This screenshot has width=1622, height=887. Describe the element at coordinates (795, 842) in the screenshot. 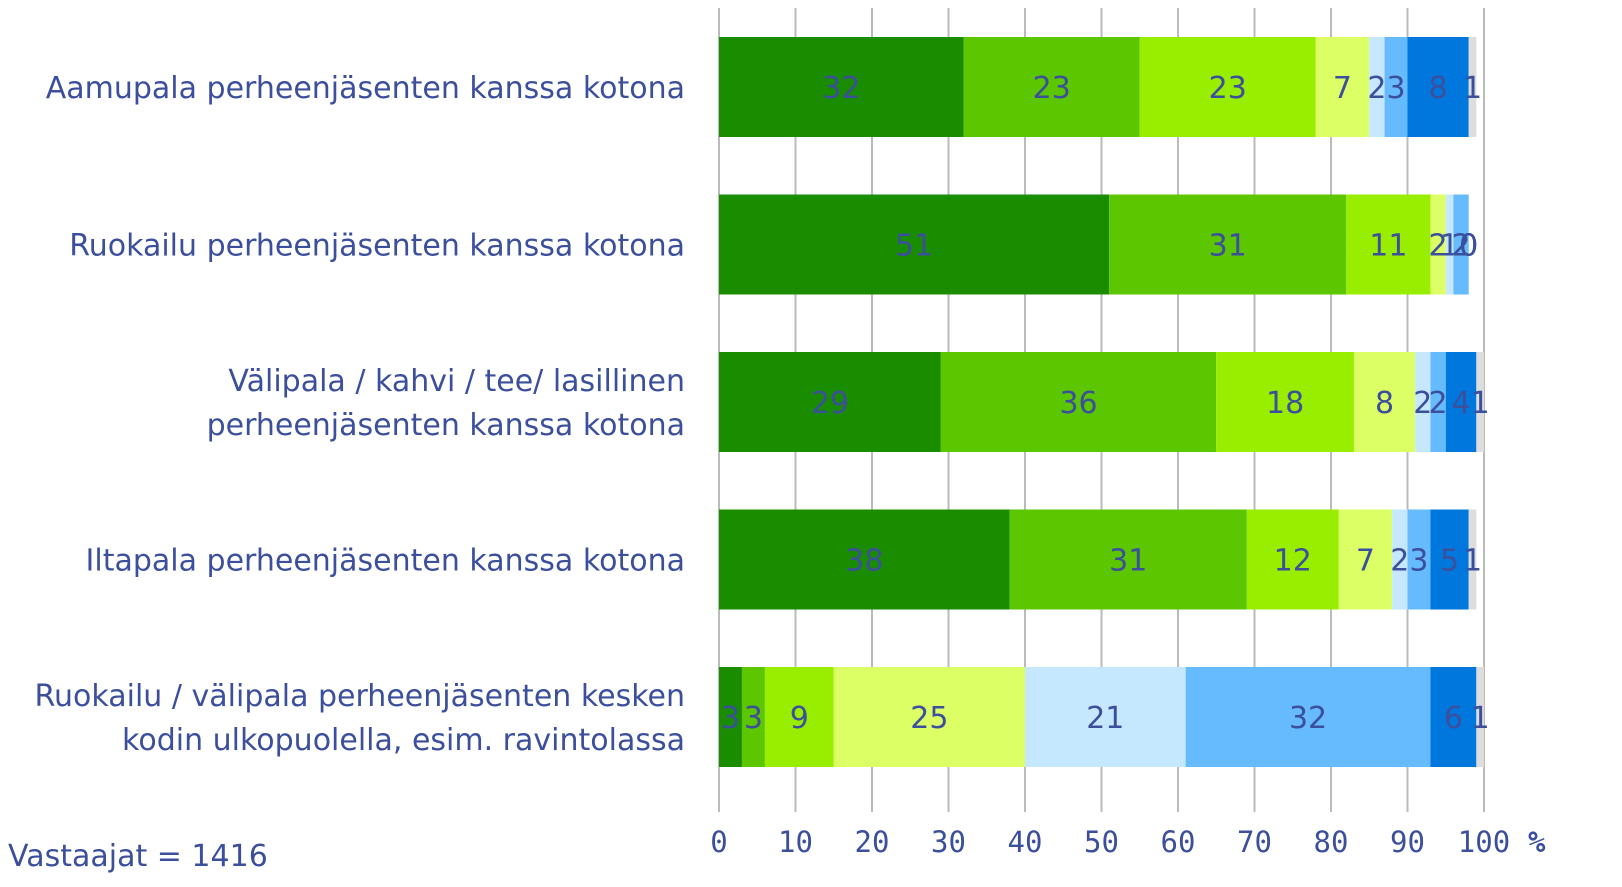

I see `x-tick-label: 10` at that location.